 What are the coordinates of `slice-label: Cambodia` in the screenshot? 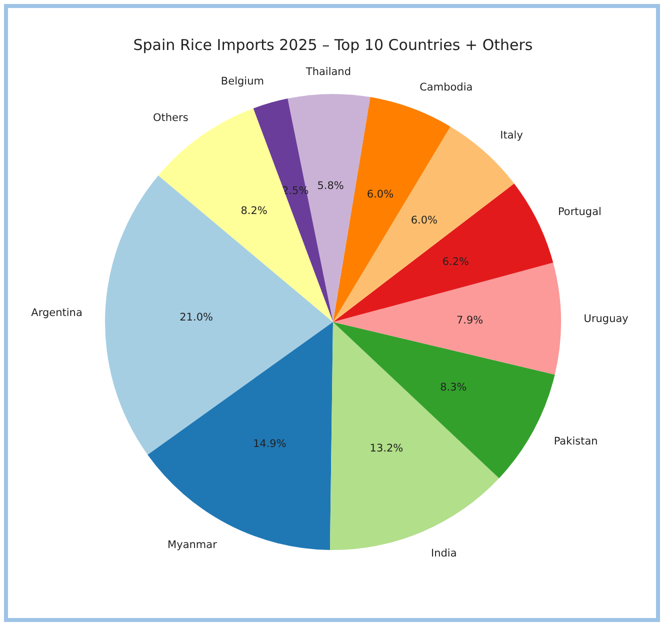 It's located at (446, 87).